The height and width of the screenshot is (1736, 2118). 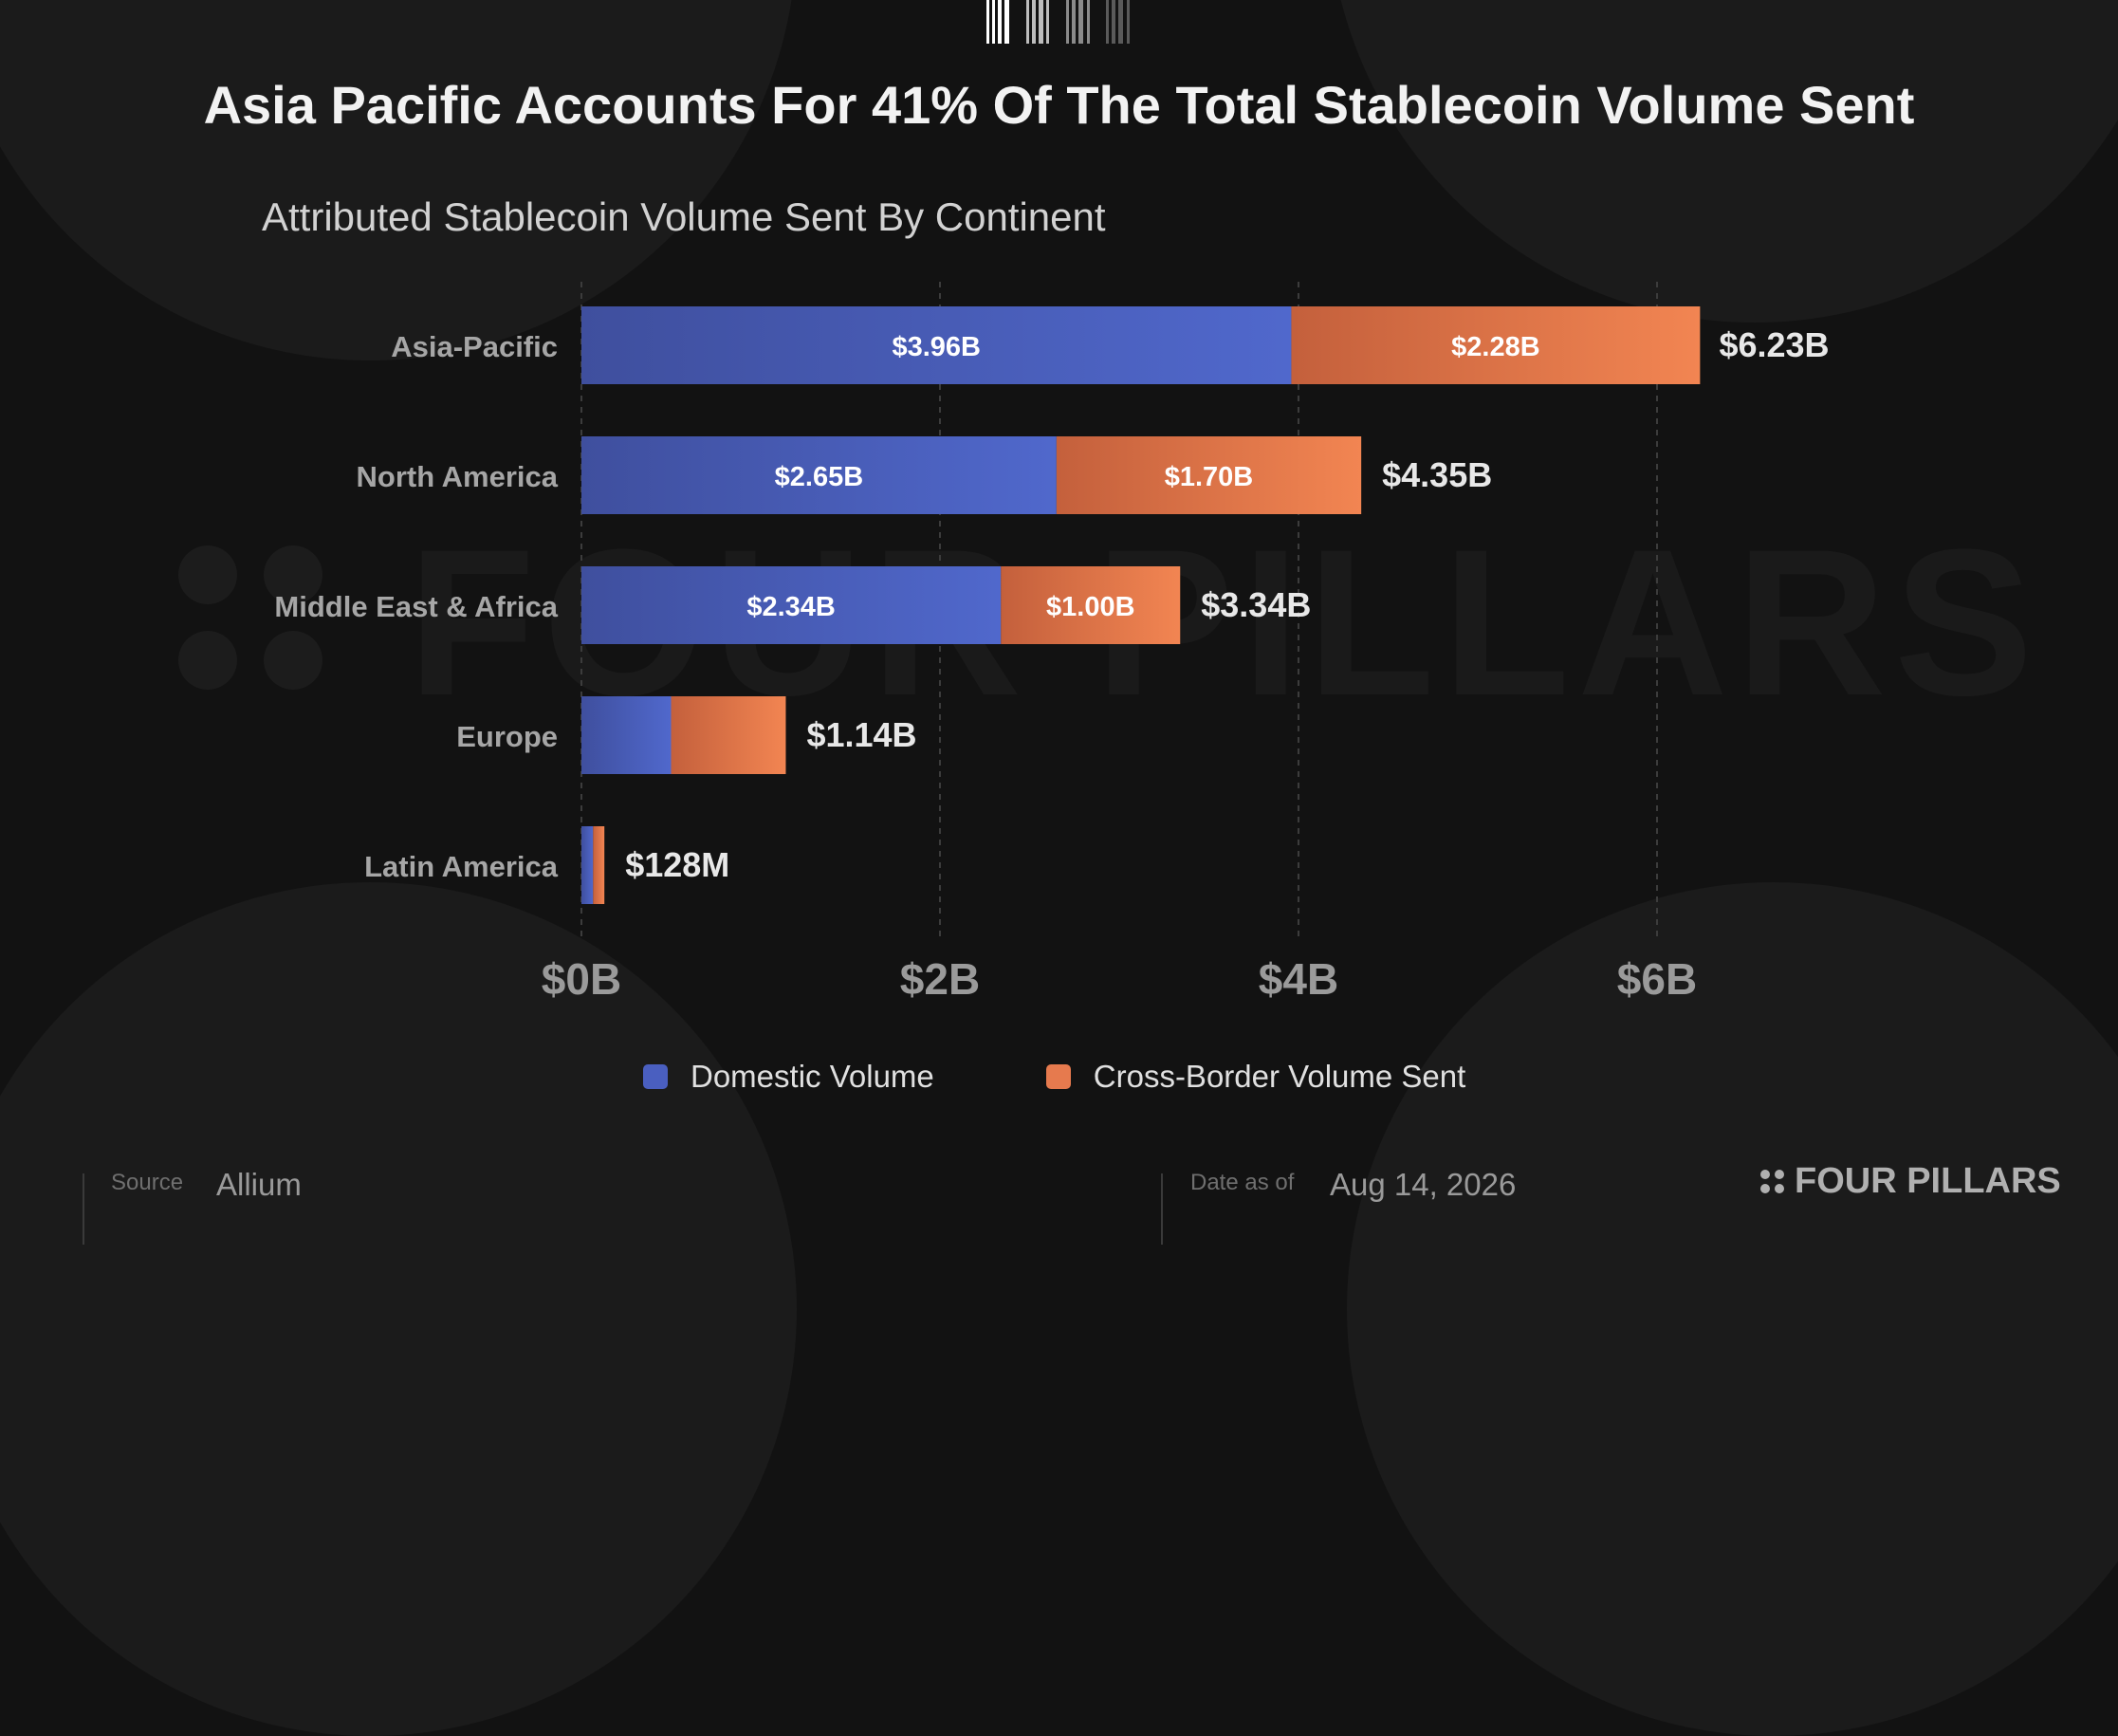 I want to click on footer-divider-middle, so click(x=1162, y=1209).